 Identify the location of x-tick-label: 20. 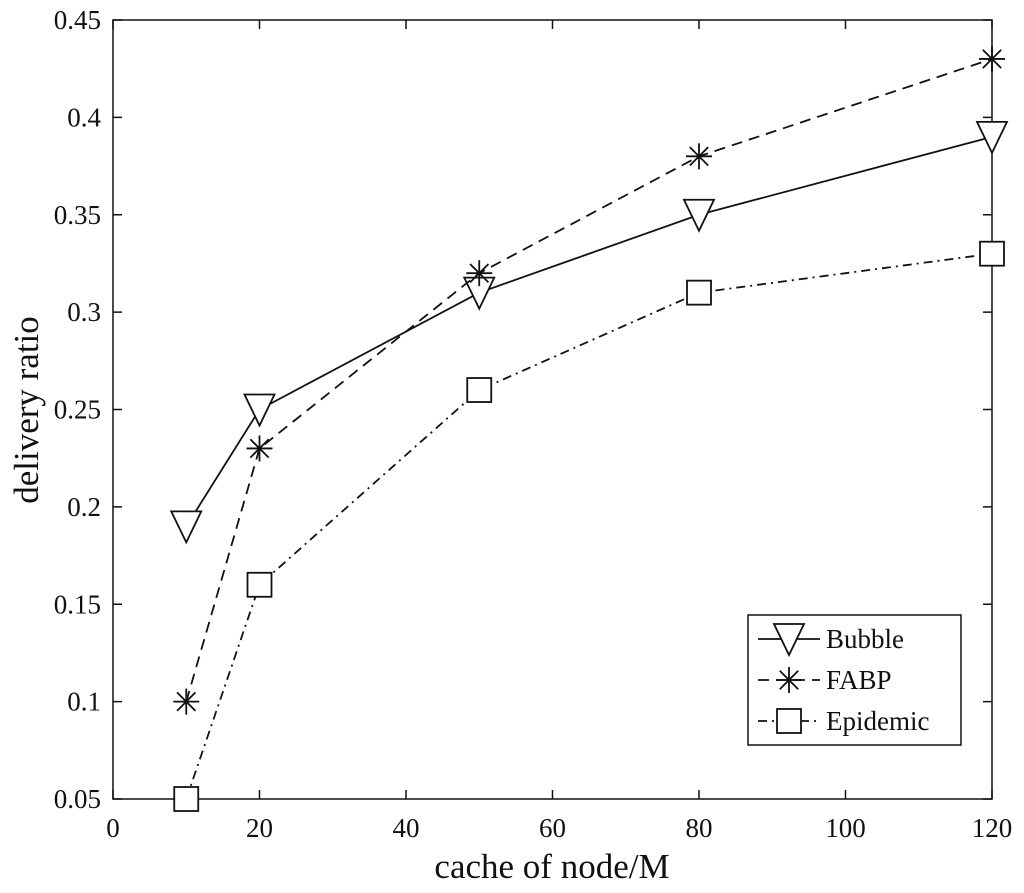
(259, 828).